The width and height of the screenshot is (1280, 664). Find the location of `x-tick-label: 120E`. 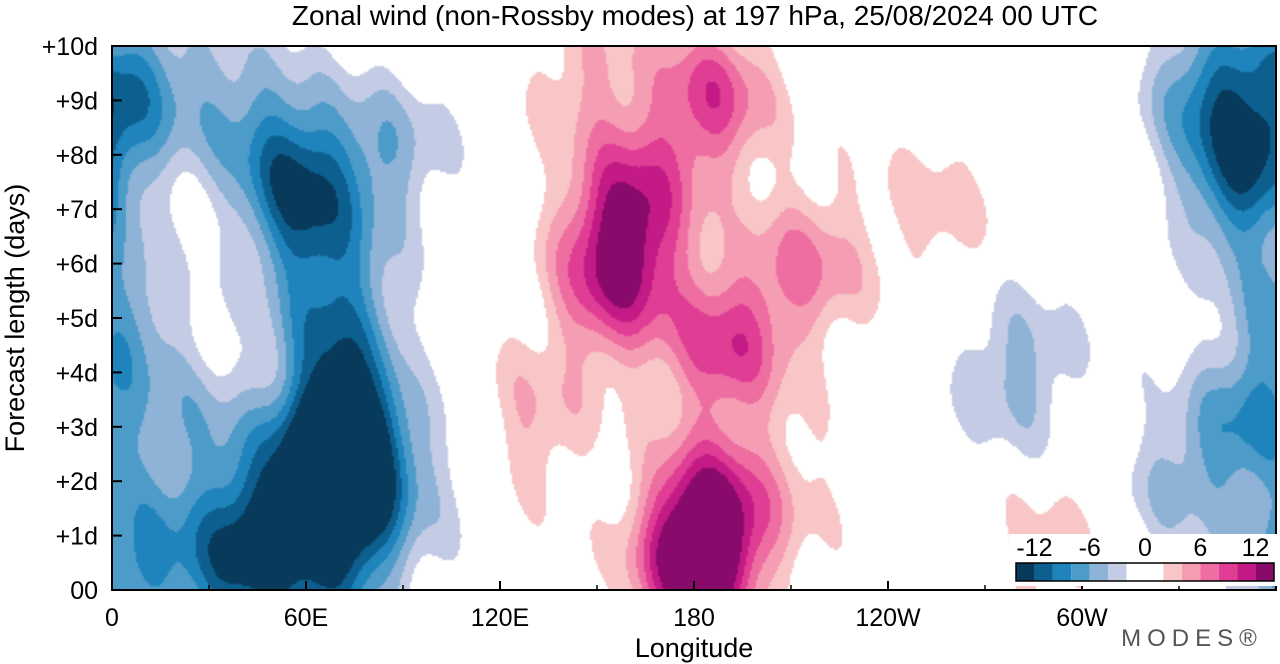

x-tick-label: 120E is located at coordinates (500, 618).